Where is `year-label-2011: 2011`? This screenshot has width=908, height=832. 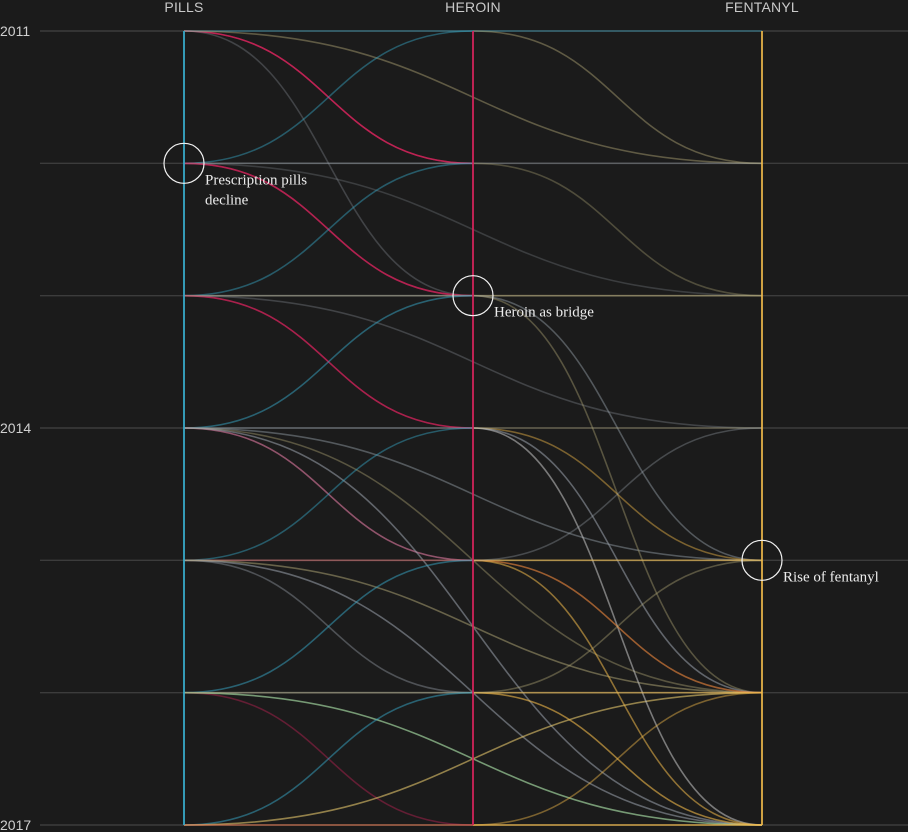 year-label-2011: 2011 is located at coordinates (15, 31).